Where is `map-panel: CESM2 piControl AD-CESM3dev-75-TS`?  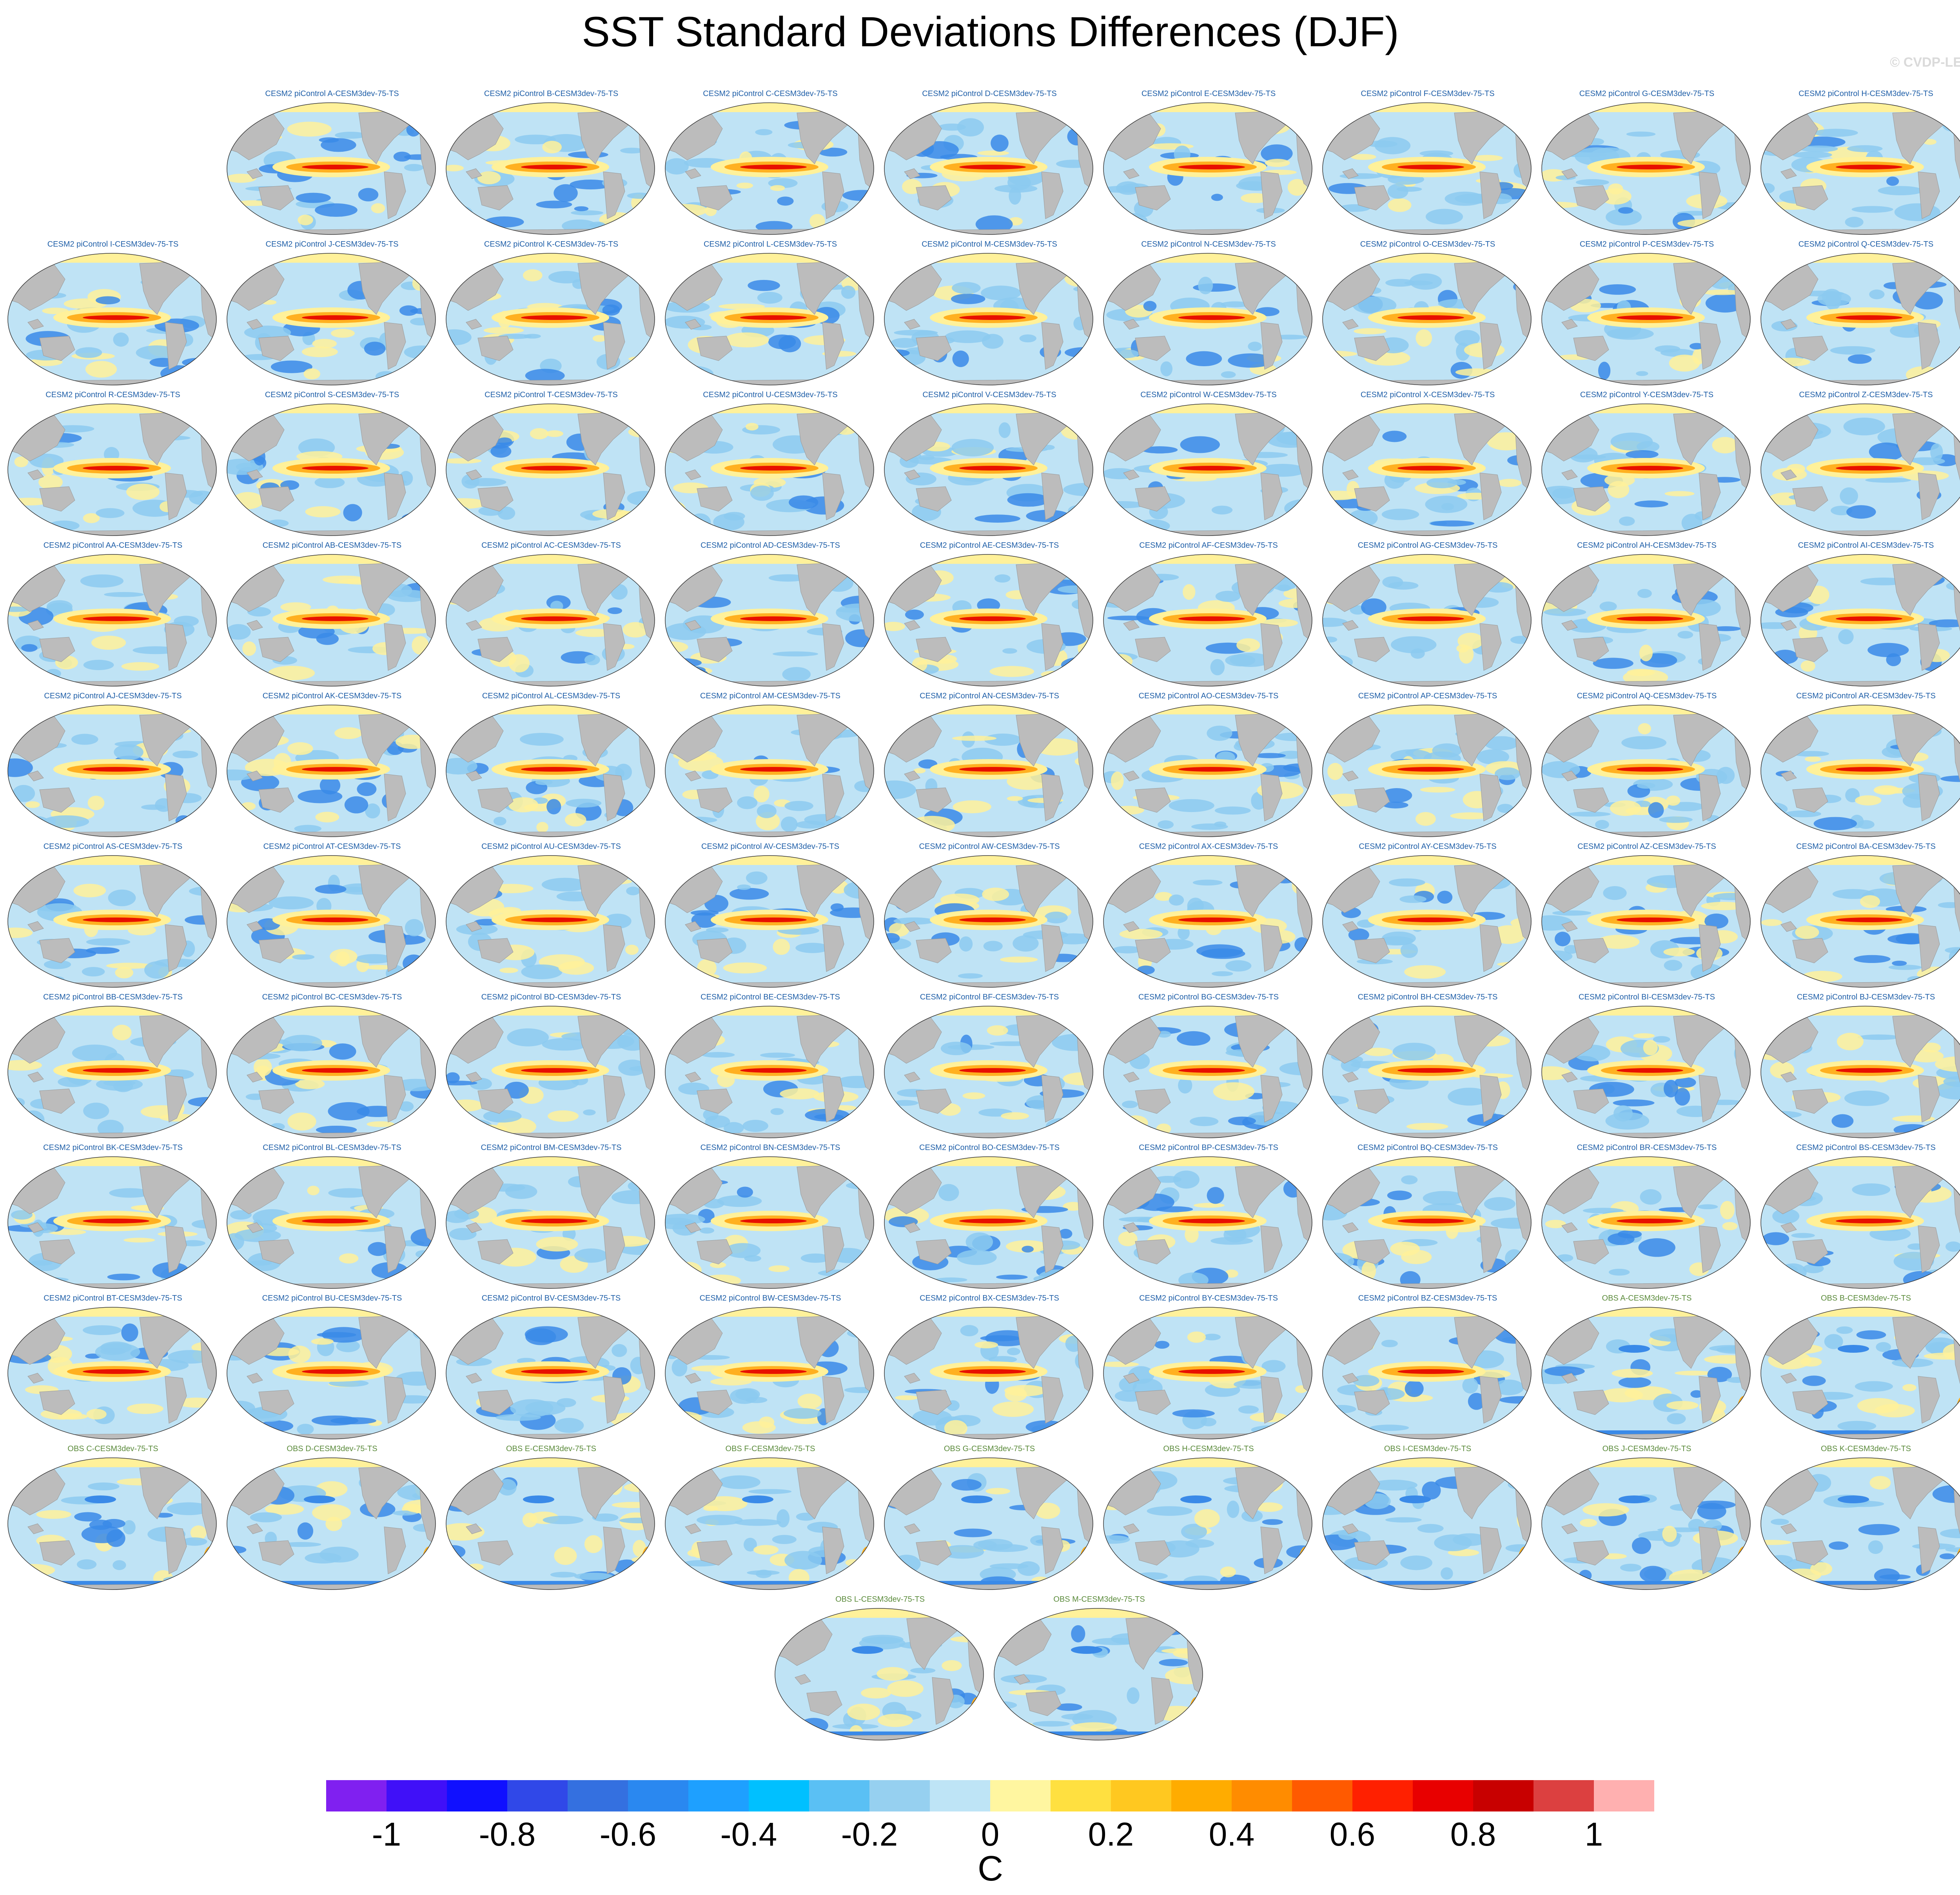 map-panel: CESM2 piControl AD-CESM3dev-75-TS is located at coordinates (770, 618).